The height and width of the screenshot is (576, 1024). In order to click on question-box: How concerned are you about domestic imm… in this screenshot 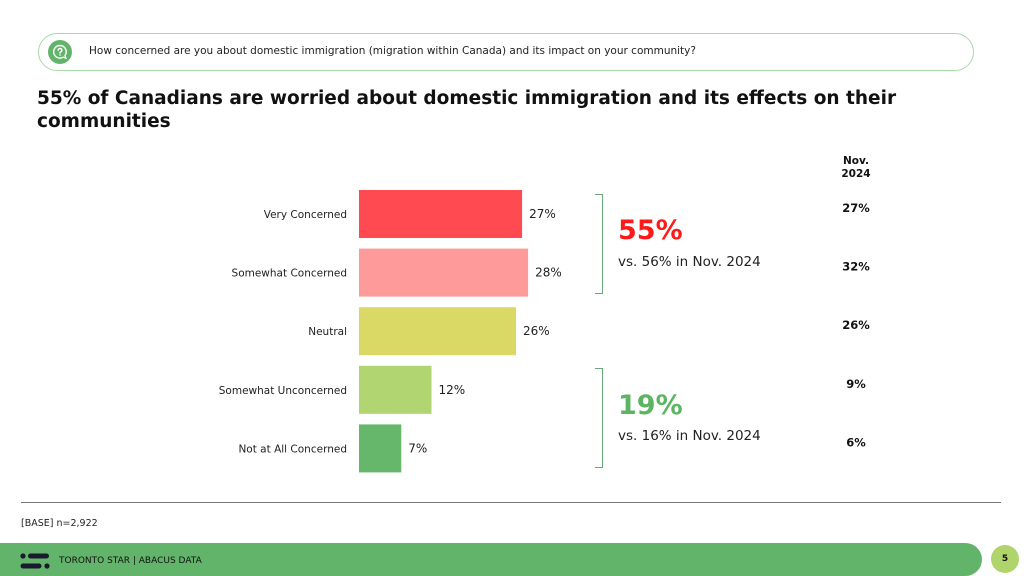, I will do `click(506, 52)`.